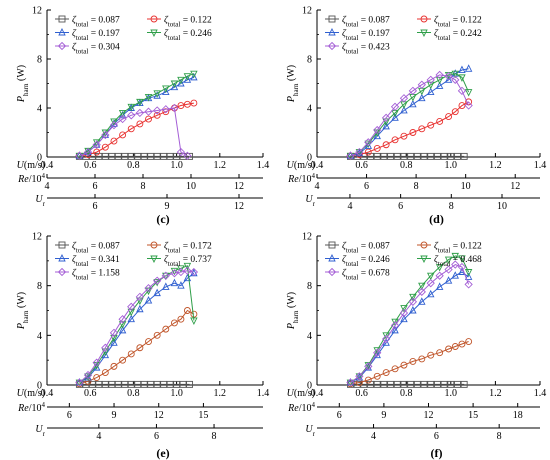 This screenshot has width=550, height=460. I want to click on legend-entry-4: ζtotal = 0.468, so click(458, 261).